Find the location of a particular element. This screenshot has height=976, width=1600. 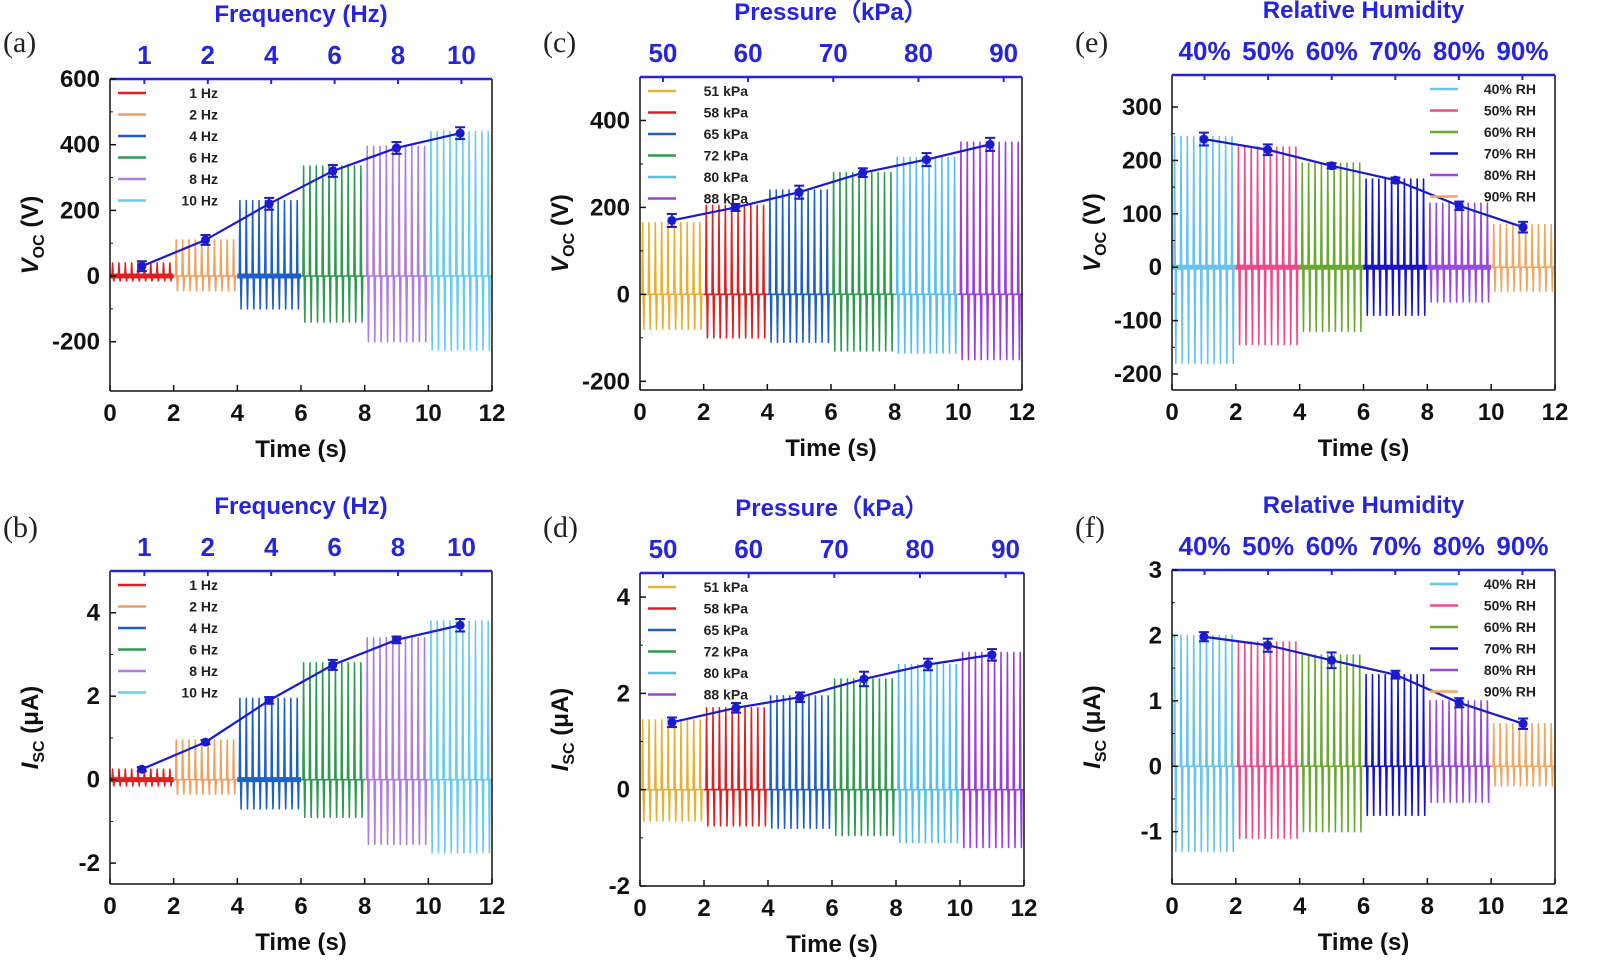

signal-trace-58-kpa is located at coordinates (735, 271).